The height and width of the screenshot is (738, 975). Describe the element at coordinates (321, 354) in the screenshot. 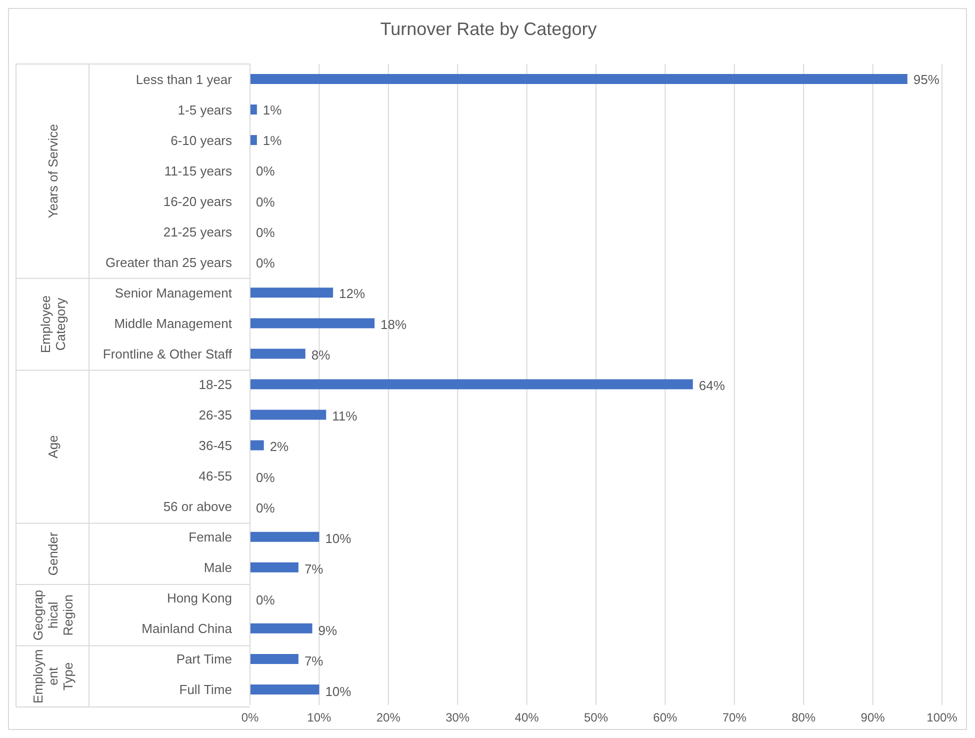

I see `data-label: 8%` at that location.